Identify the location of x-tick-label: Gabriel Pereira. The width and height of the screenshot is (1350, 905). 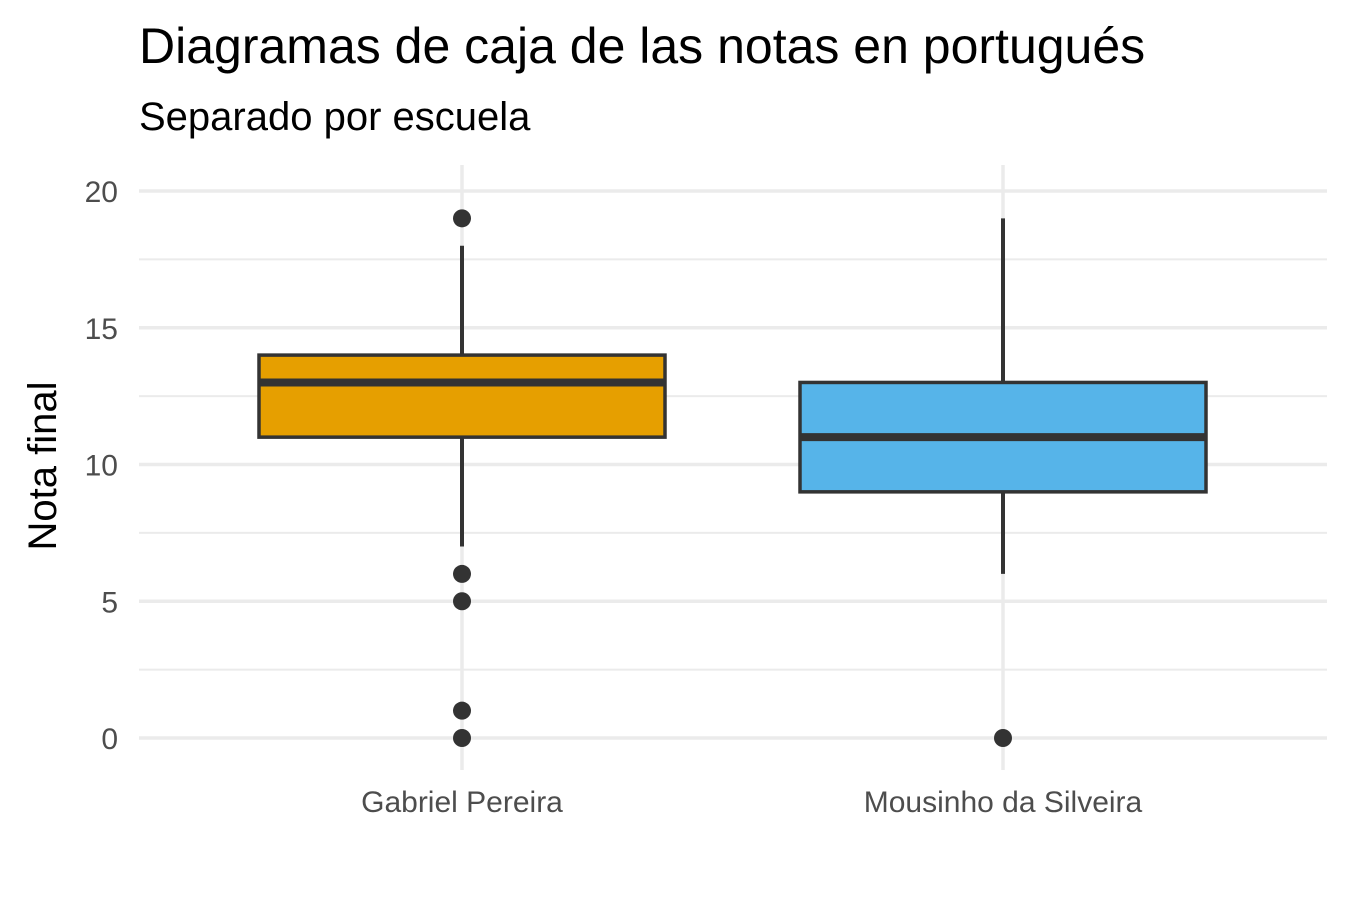
(462, 802).